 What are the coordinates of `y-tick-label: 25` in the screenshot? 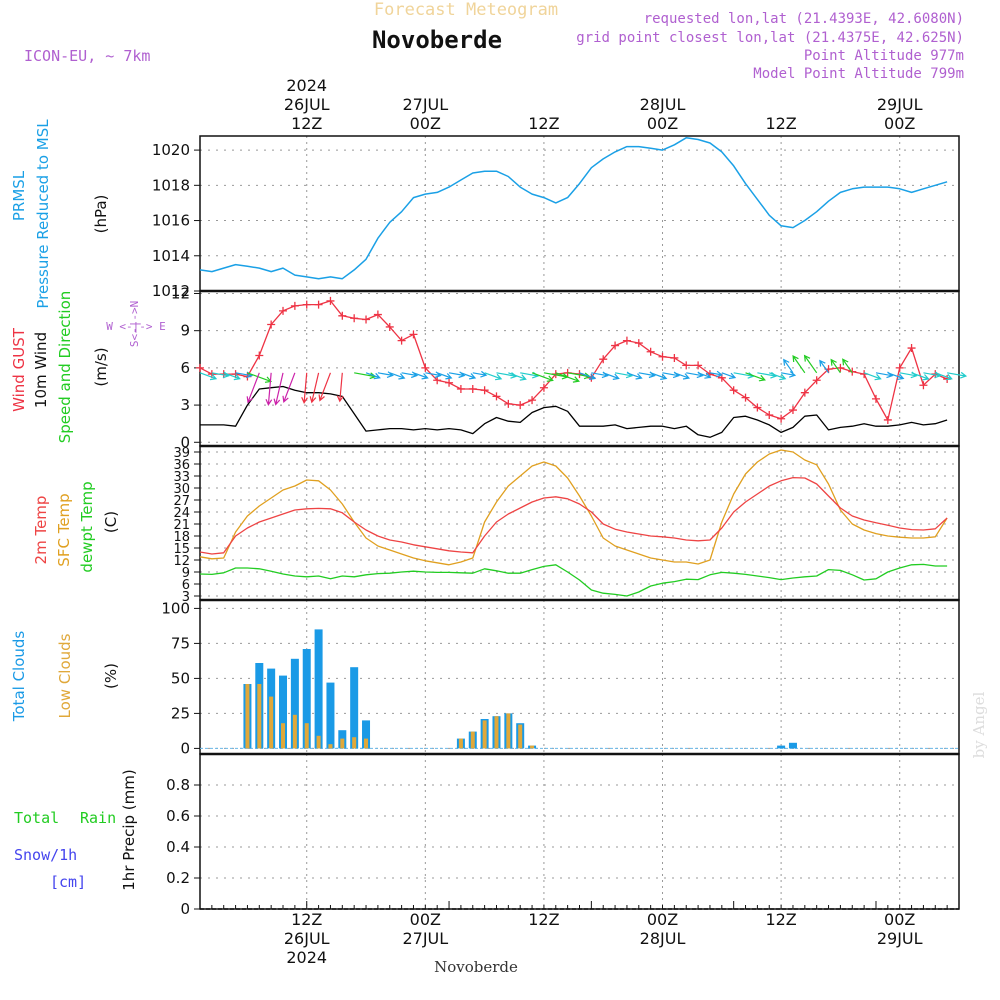 It's located at (180, 713).